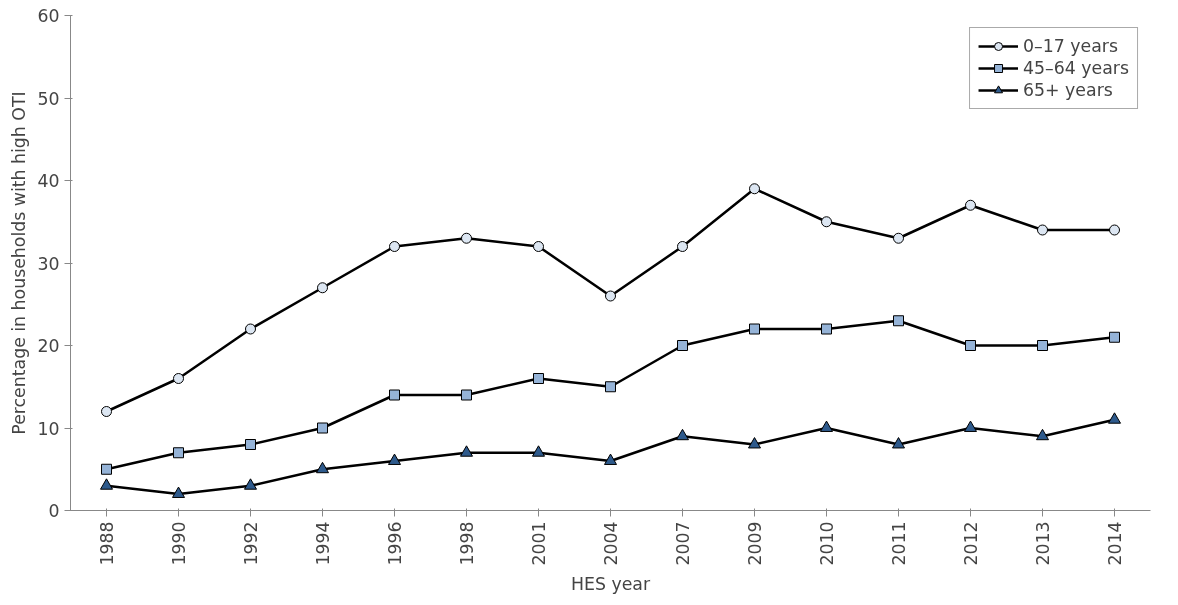  Describe the element at coordinates (899, 543) in the screenshot. I see `x-tick-label: 2011` at that location.